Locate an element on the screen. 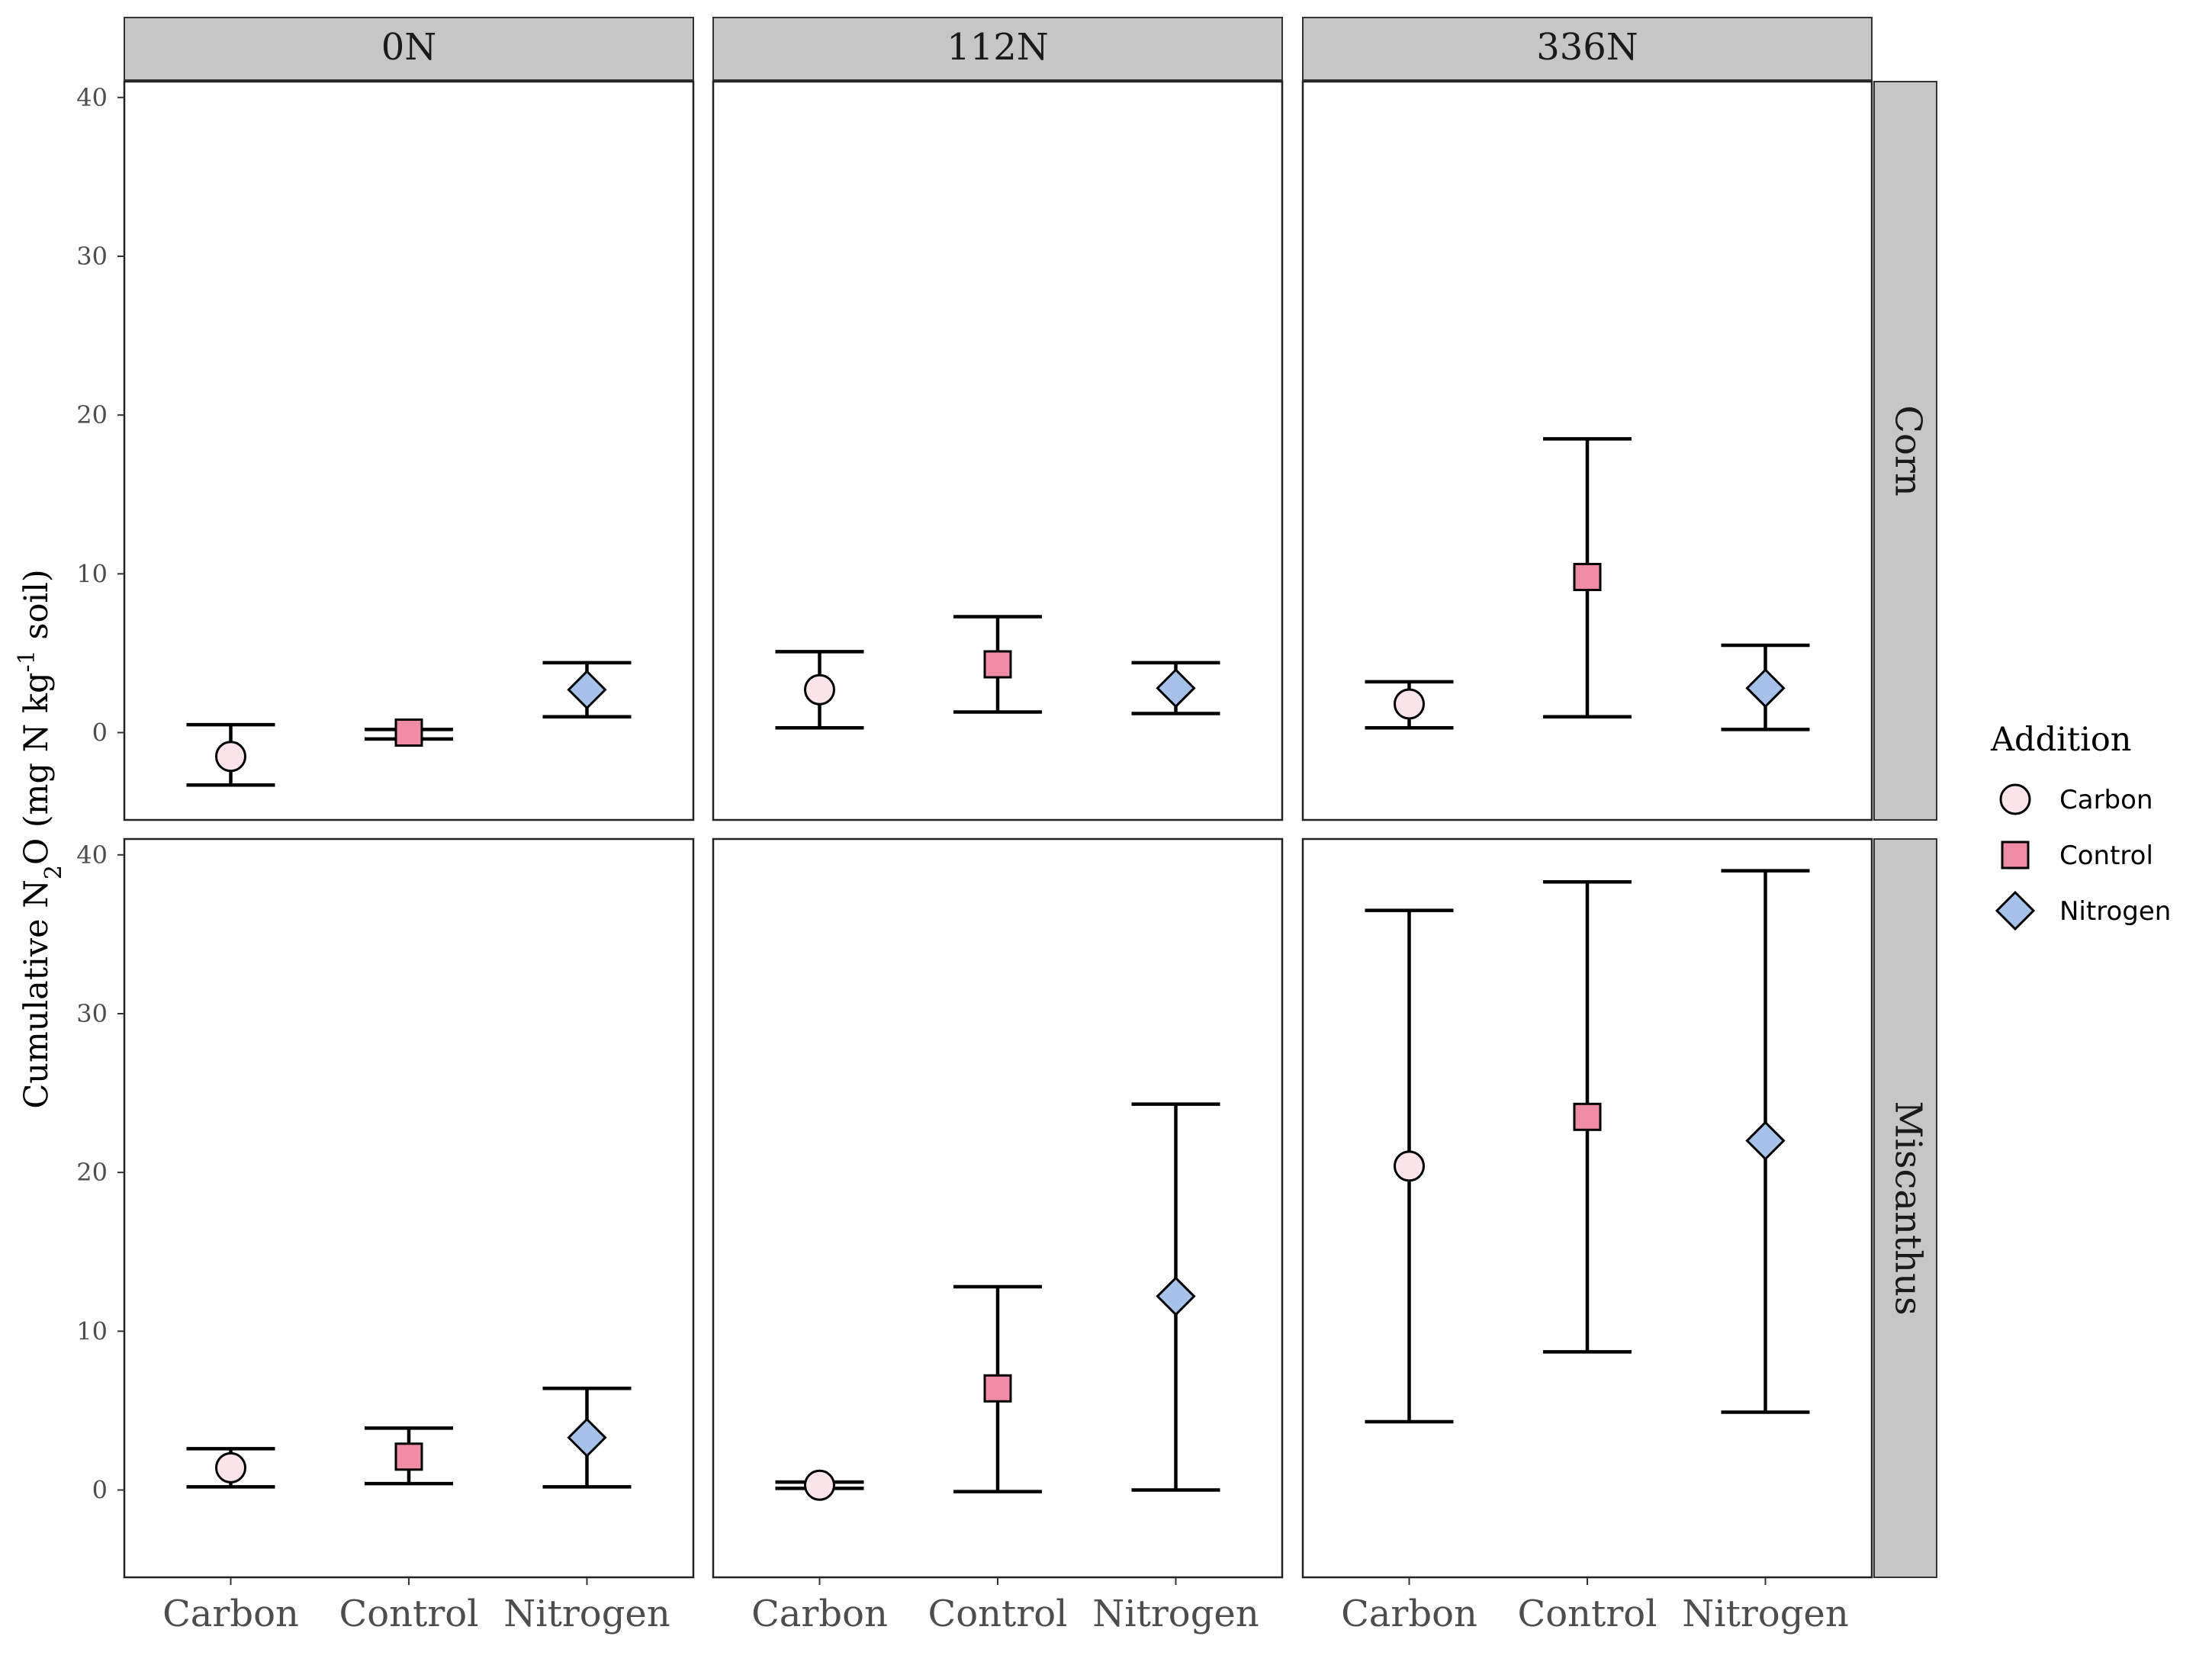 Image resolution: width=2212 pixels, height=1678 pixels. strip-0n: 0N is located at coordinates (409, 49).